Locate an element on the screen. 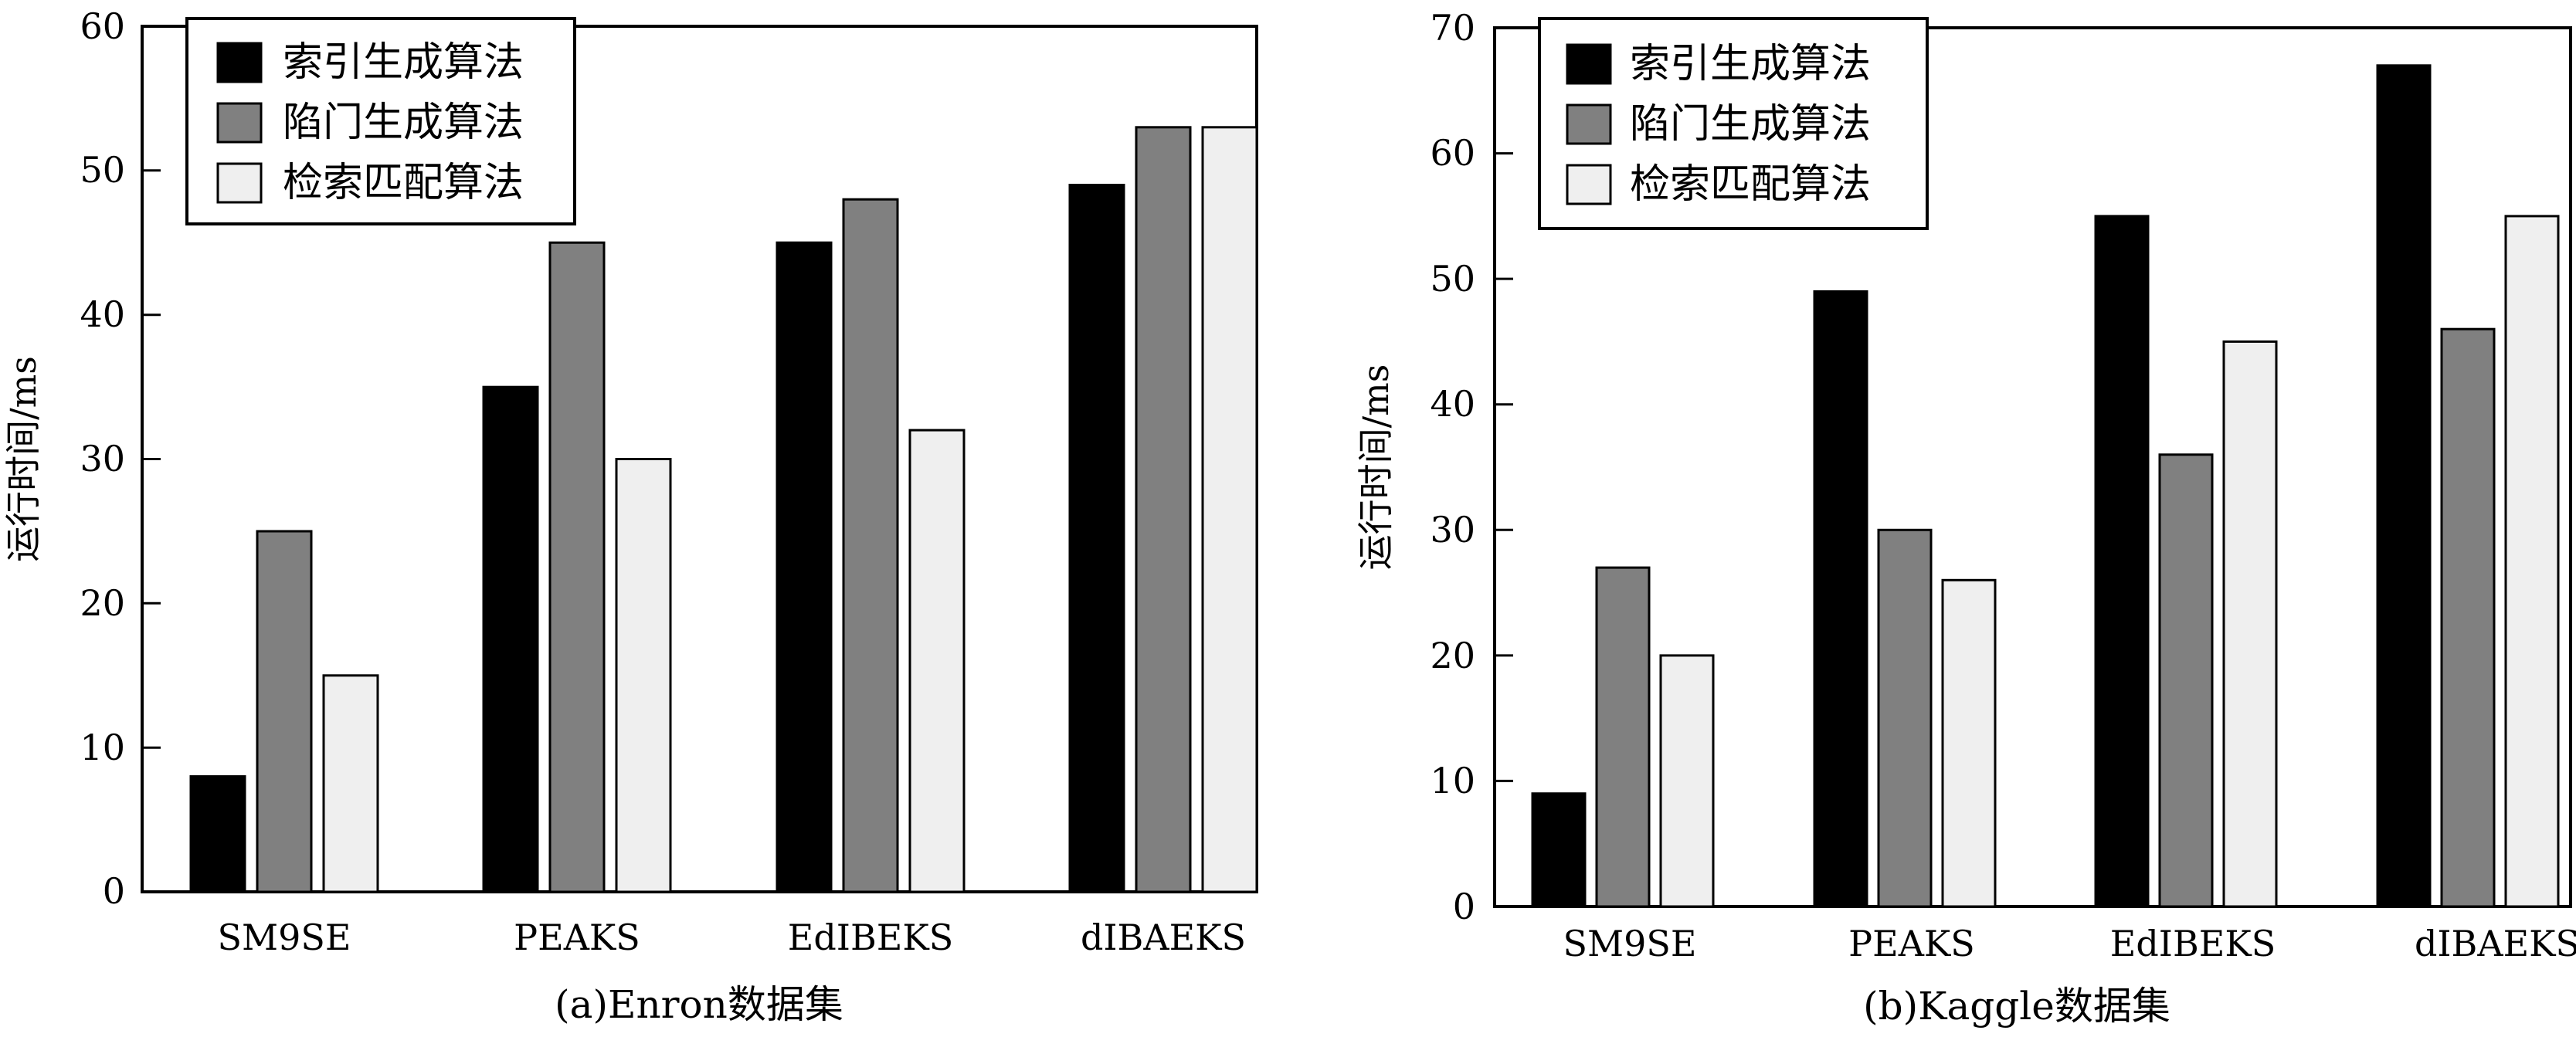 Image resolution: width=2576 pixels, height=1037 pixels. chart-b-caption: (b)Kaggle数据集 is located at coordinates (2016, 1006).